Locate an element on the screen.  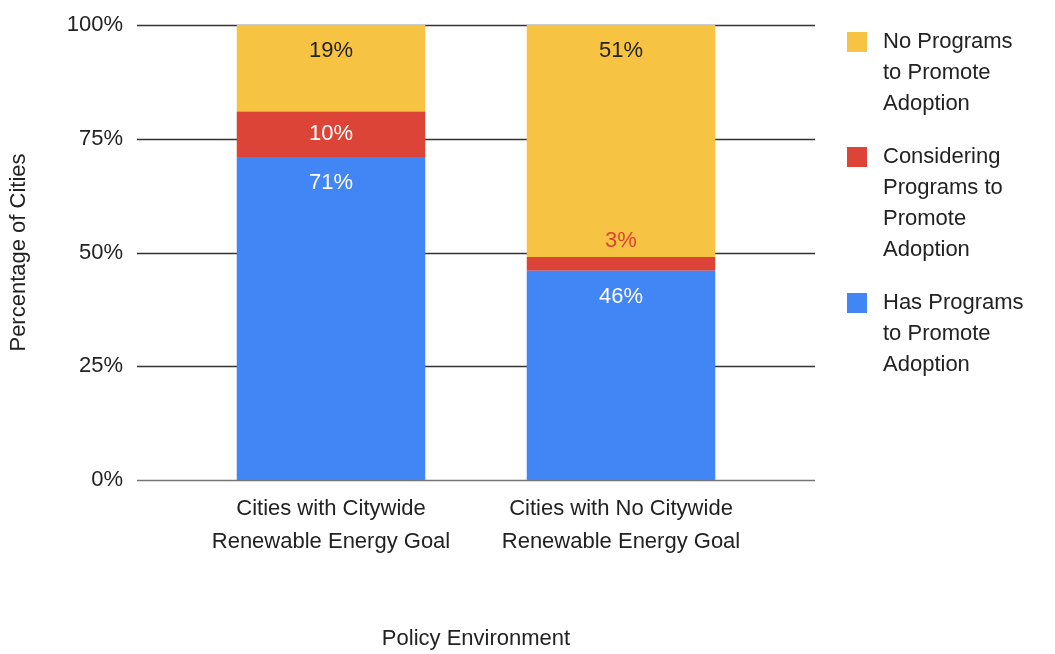
data-label: 71% is located at coordinates (331, 182).